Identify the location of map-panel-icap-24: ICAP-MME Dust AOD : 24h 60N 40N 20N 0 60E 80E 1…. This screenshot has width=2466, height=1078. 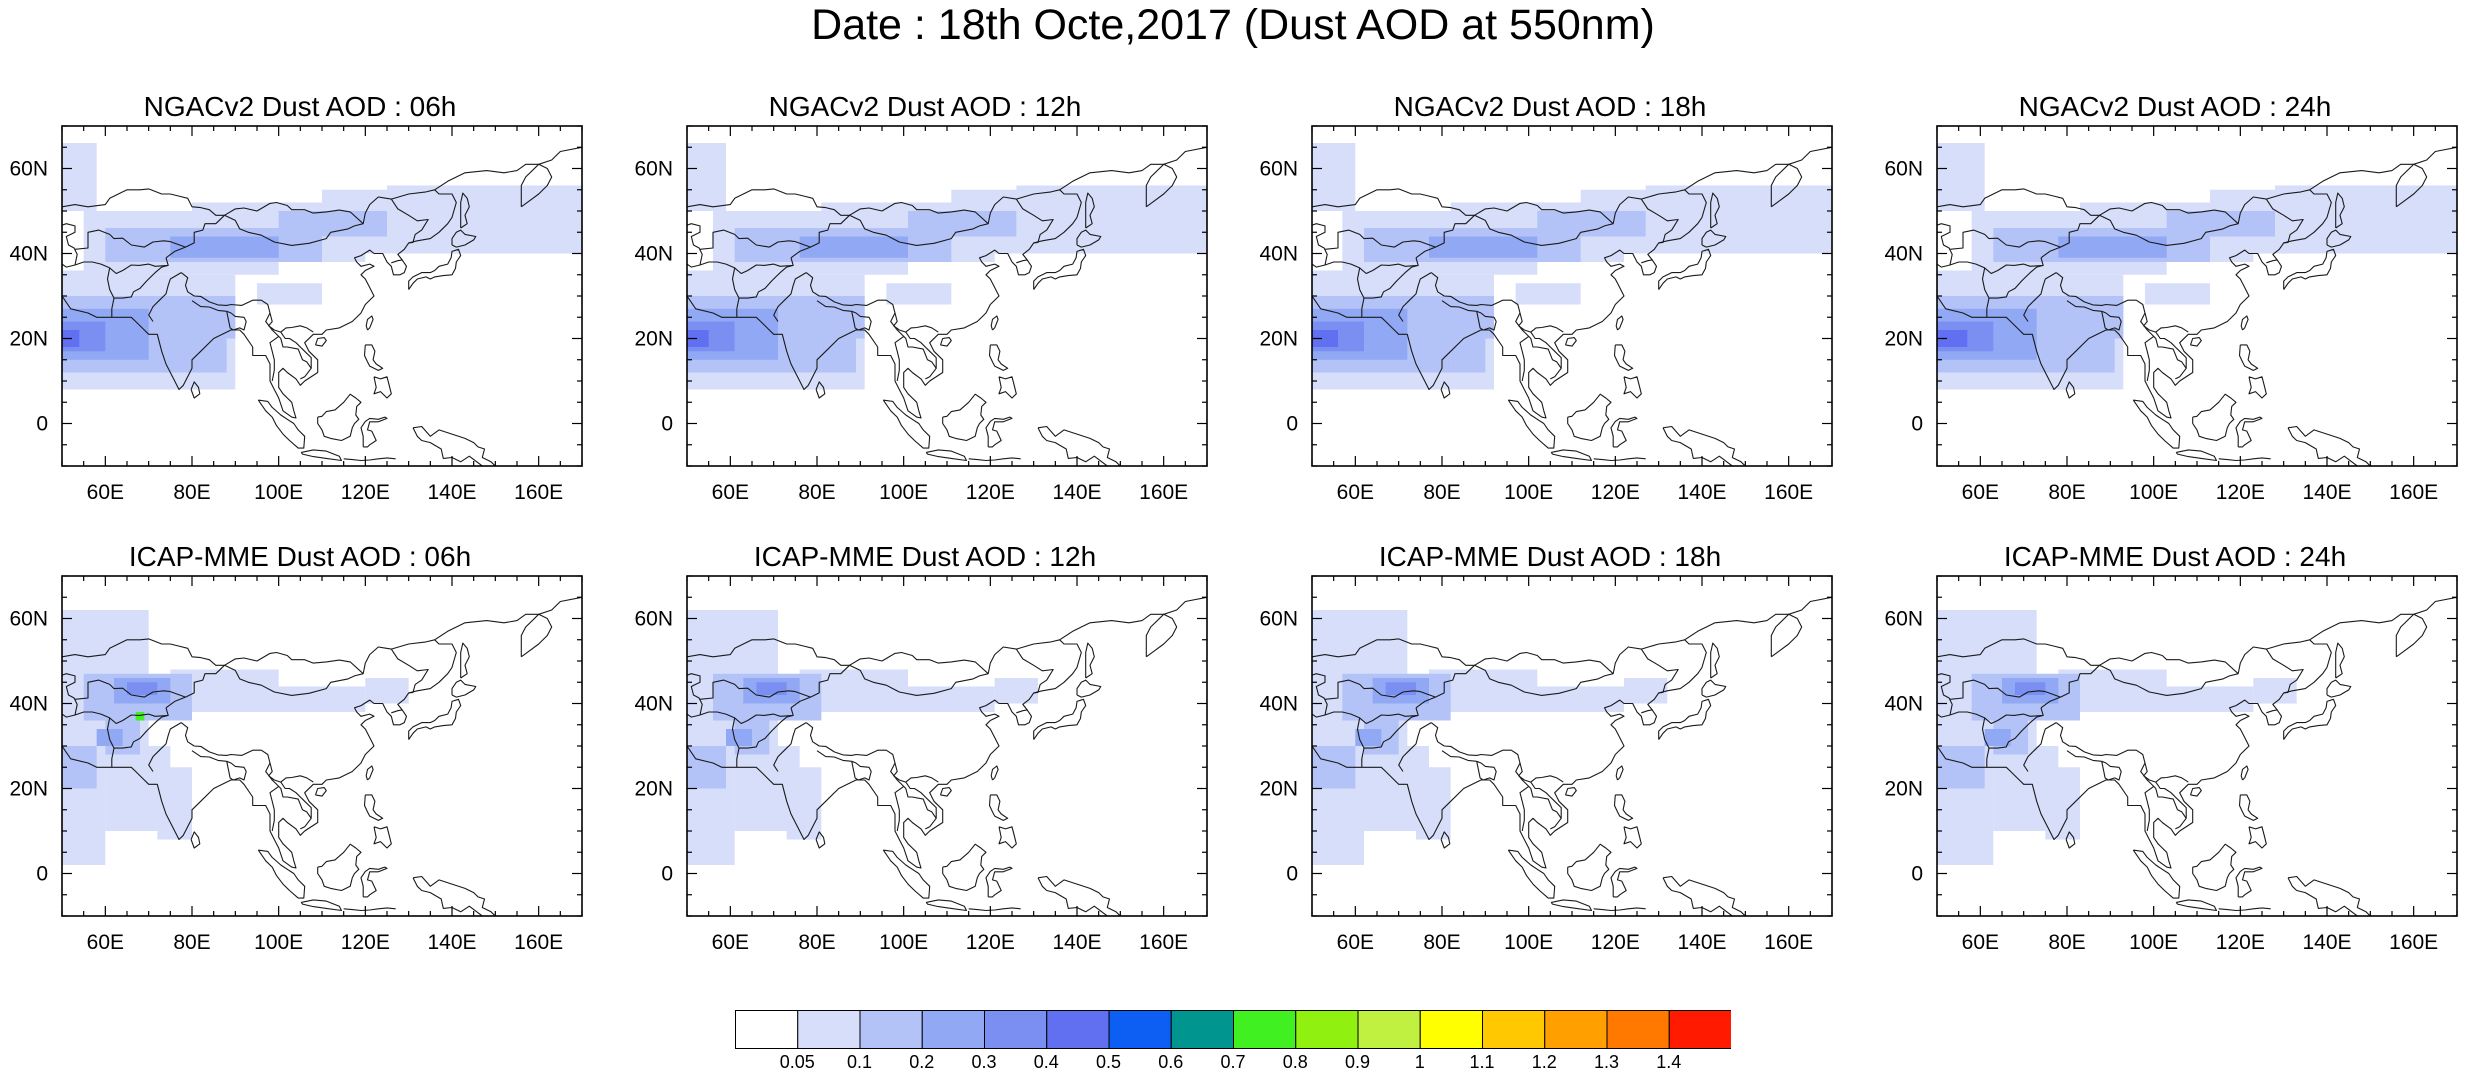
(2170, 760).